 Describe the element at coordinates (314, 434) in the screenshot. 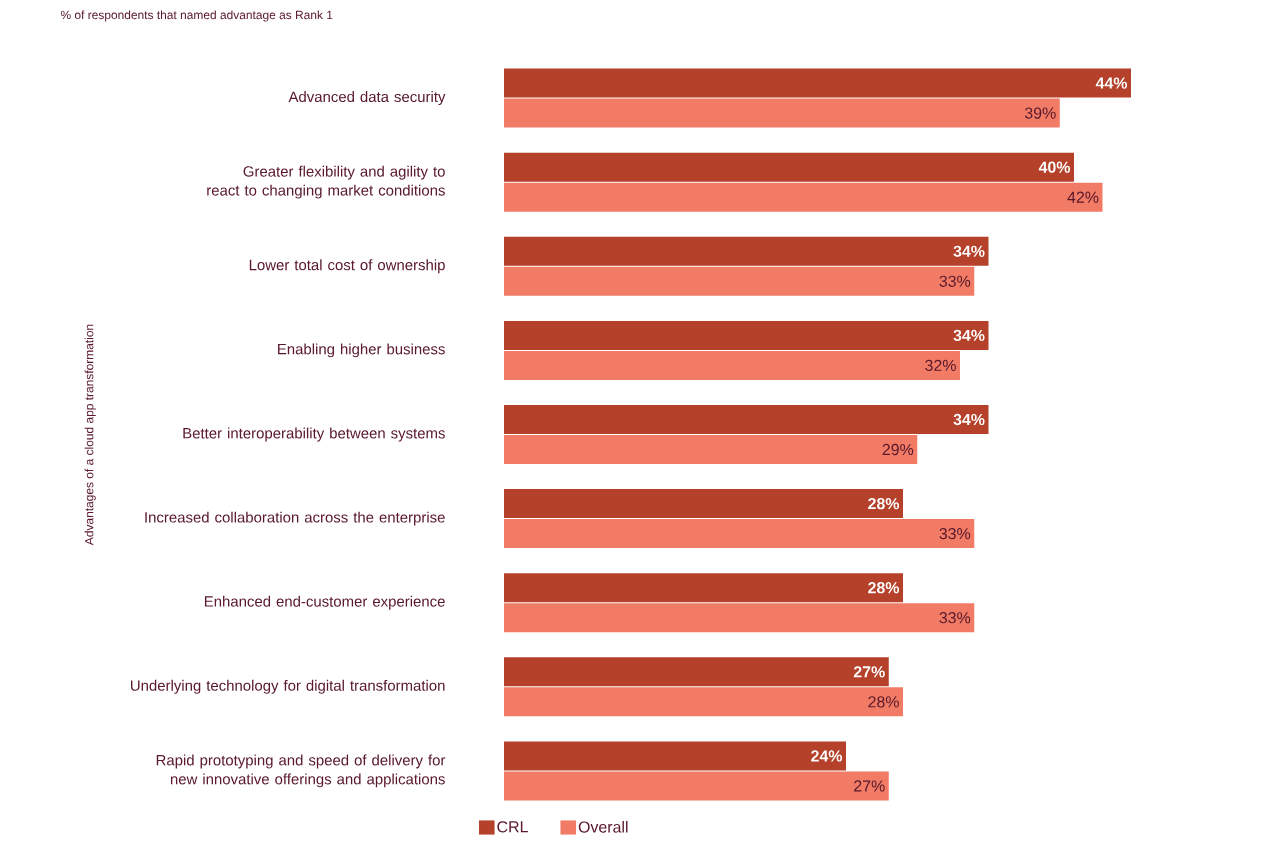

I see `y-tick-label: Better interoperability between systems` at that location.